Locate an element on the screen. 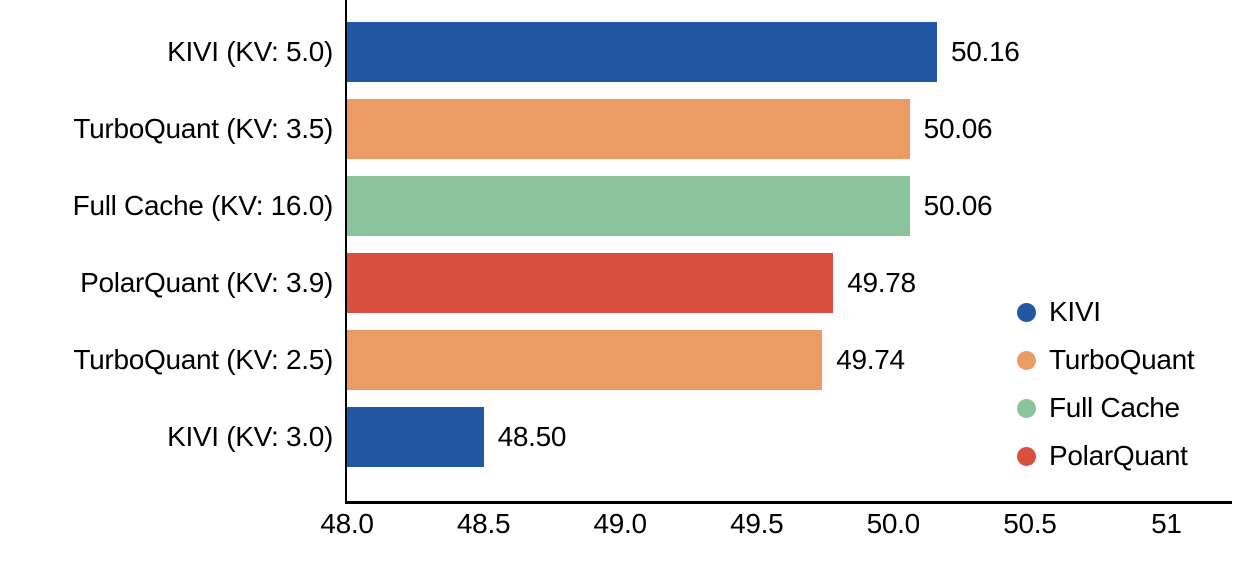 The width and height of the screenshot is (1250, 561). x-axis-line is located at coordinates (788, 502).